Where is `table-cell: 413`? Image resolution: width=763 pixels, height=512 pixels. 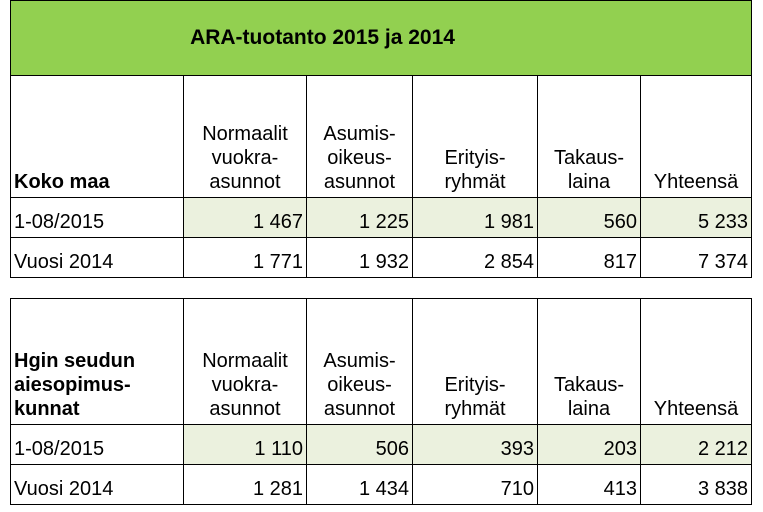 table-cell: 413 is located at coordinates (589, 484).